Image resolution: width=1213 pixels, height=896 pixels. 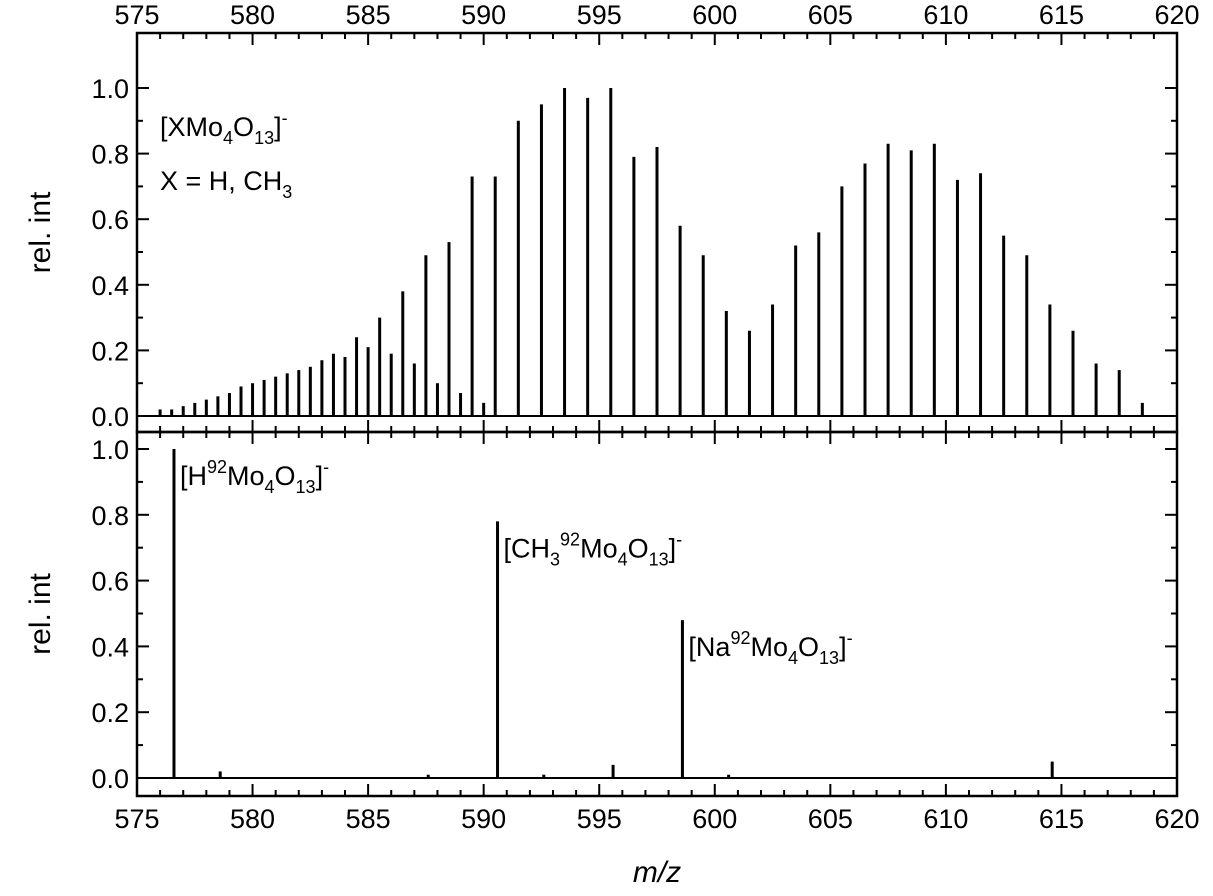 I want to click on bottom-x-tick-label: 615, so click(x=1061, y=819).